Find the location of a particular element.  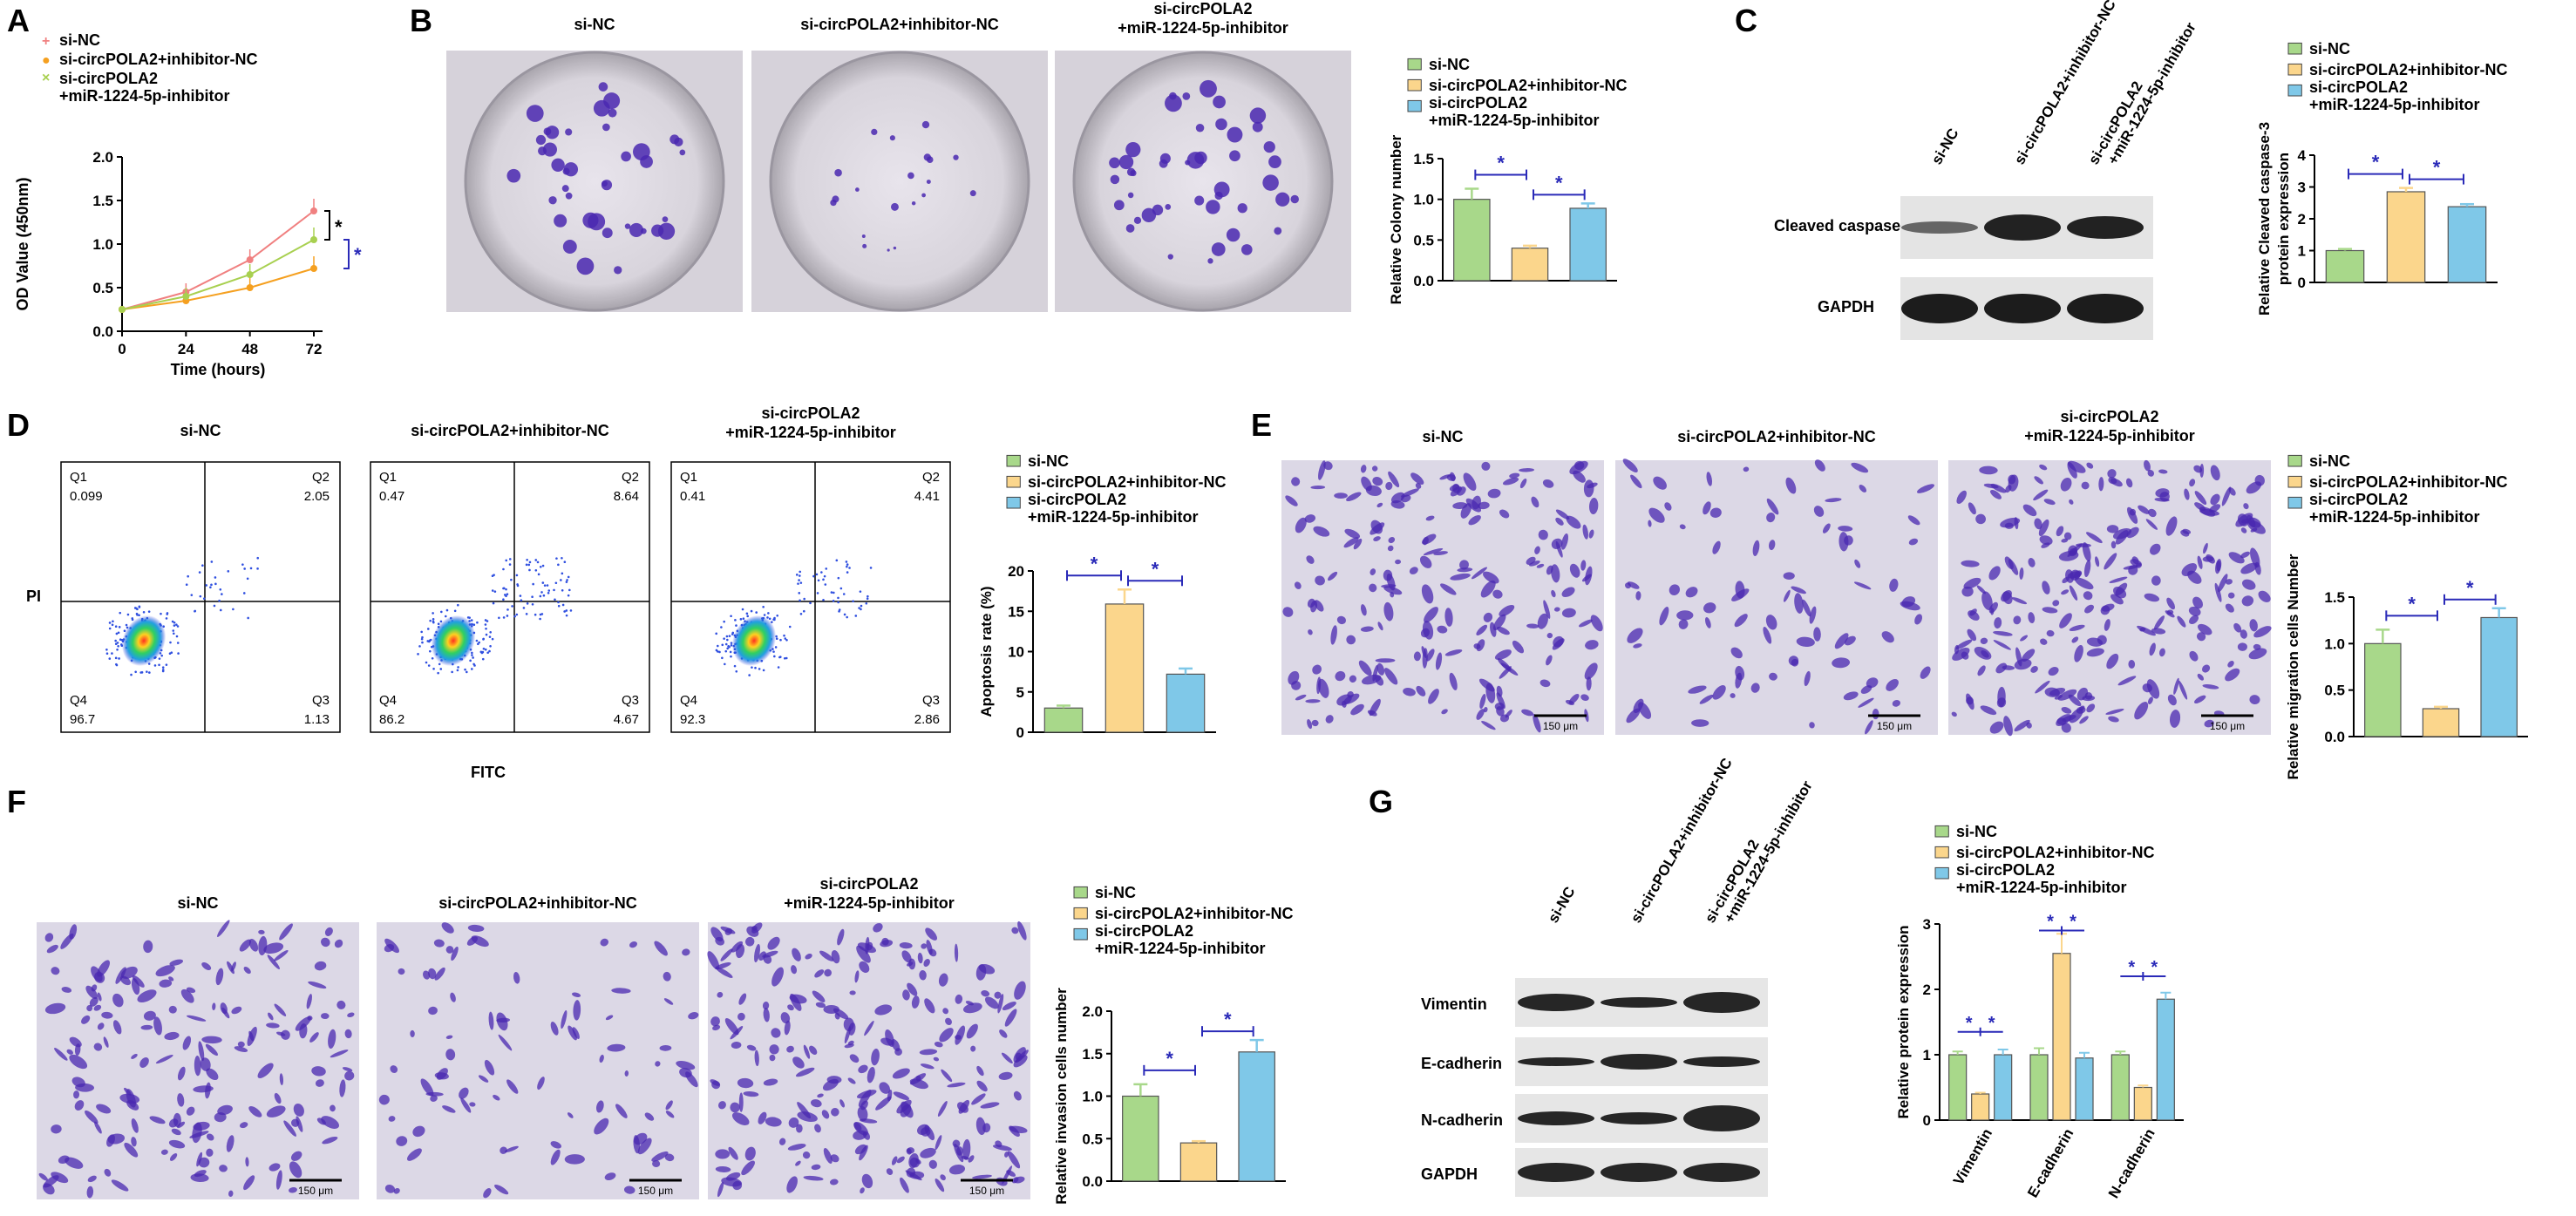

y-tick-label: 1.0 is located at coordinates (1423, 200).